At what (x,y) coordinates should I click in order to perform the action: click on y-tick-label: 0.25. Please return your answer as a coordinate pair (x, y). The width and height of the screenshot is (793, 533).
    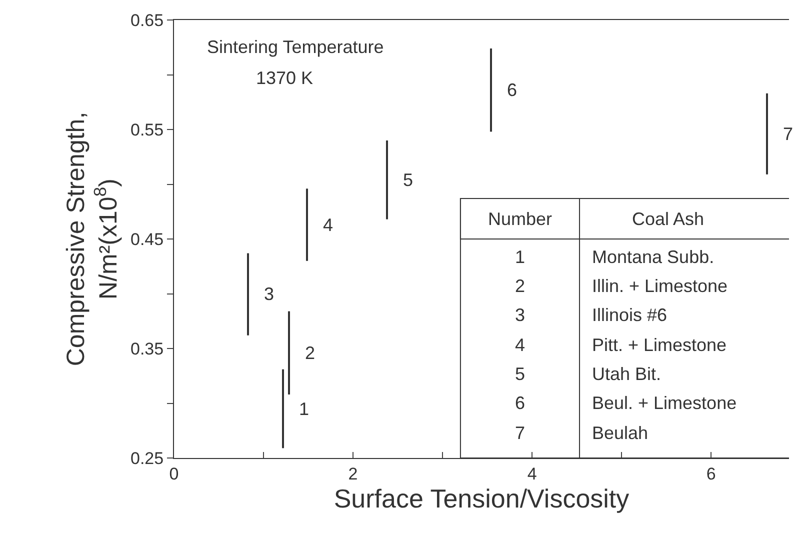
    Looking at the image, I should click on (147, 458).